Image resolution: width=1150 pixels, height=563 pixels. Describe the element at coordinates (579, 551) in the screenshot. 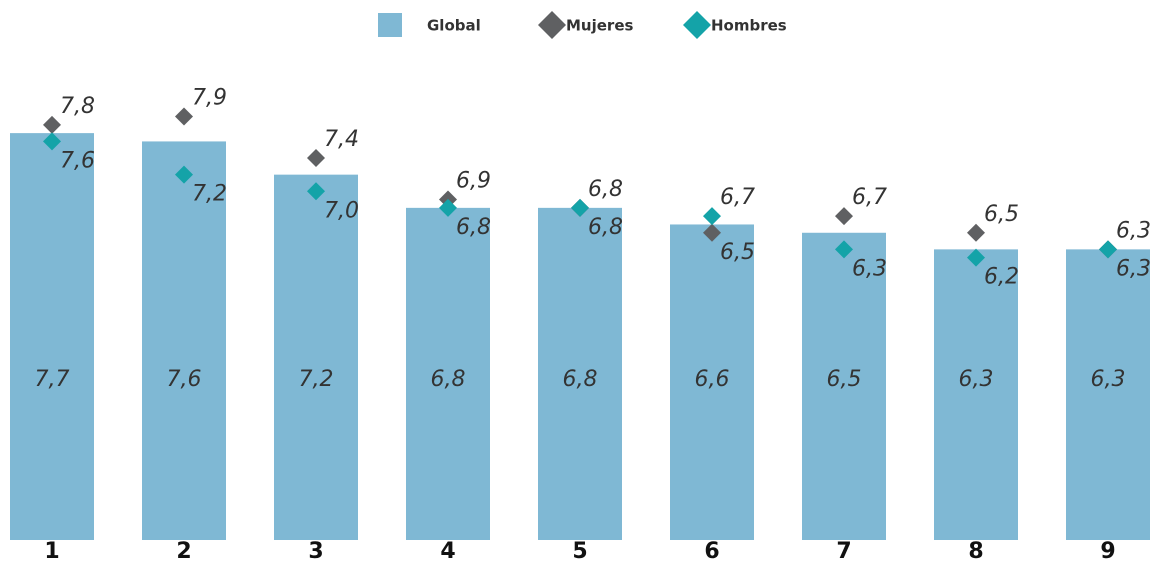

I see `x-tick-label: 5` at that location.